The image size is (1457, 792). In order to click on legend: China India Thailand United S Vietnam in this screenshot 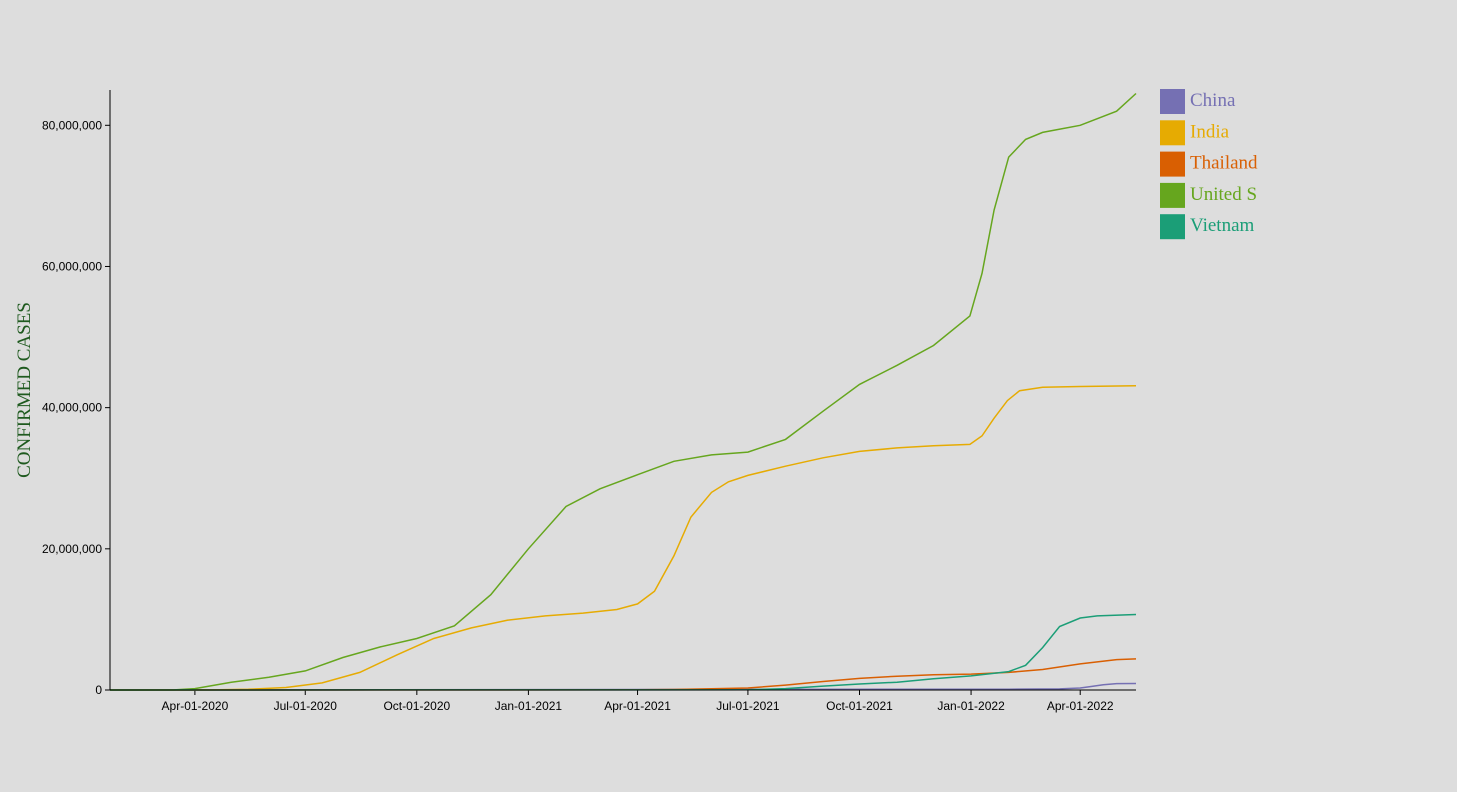, I will do `click(1209, 164)`.